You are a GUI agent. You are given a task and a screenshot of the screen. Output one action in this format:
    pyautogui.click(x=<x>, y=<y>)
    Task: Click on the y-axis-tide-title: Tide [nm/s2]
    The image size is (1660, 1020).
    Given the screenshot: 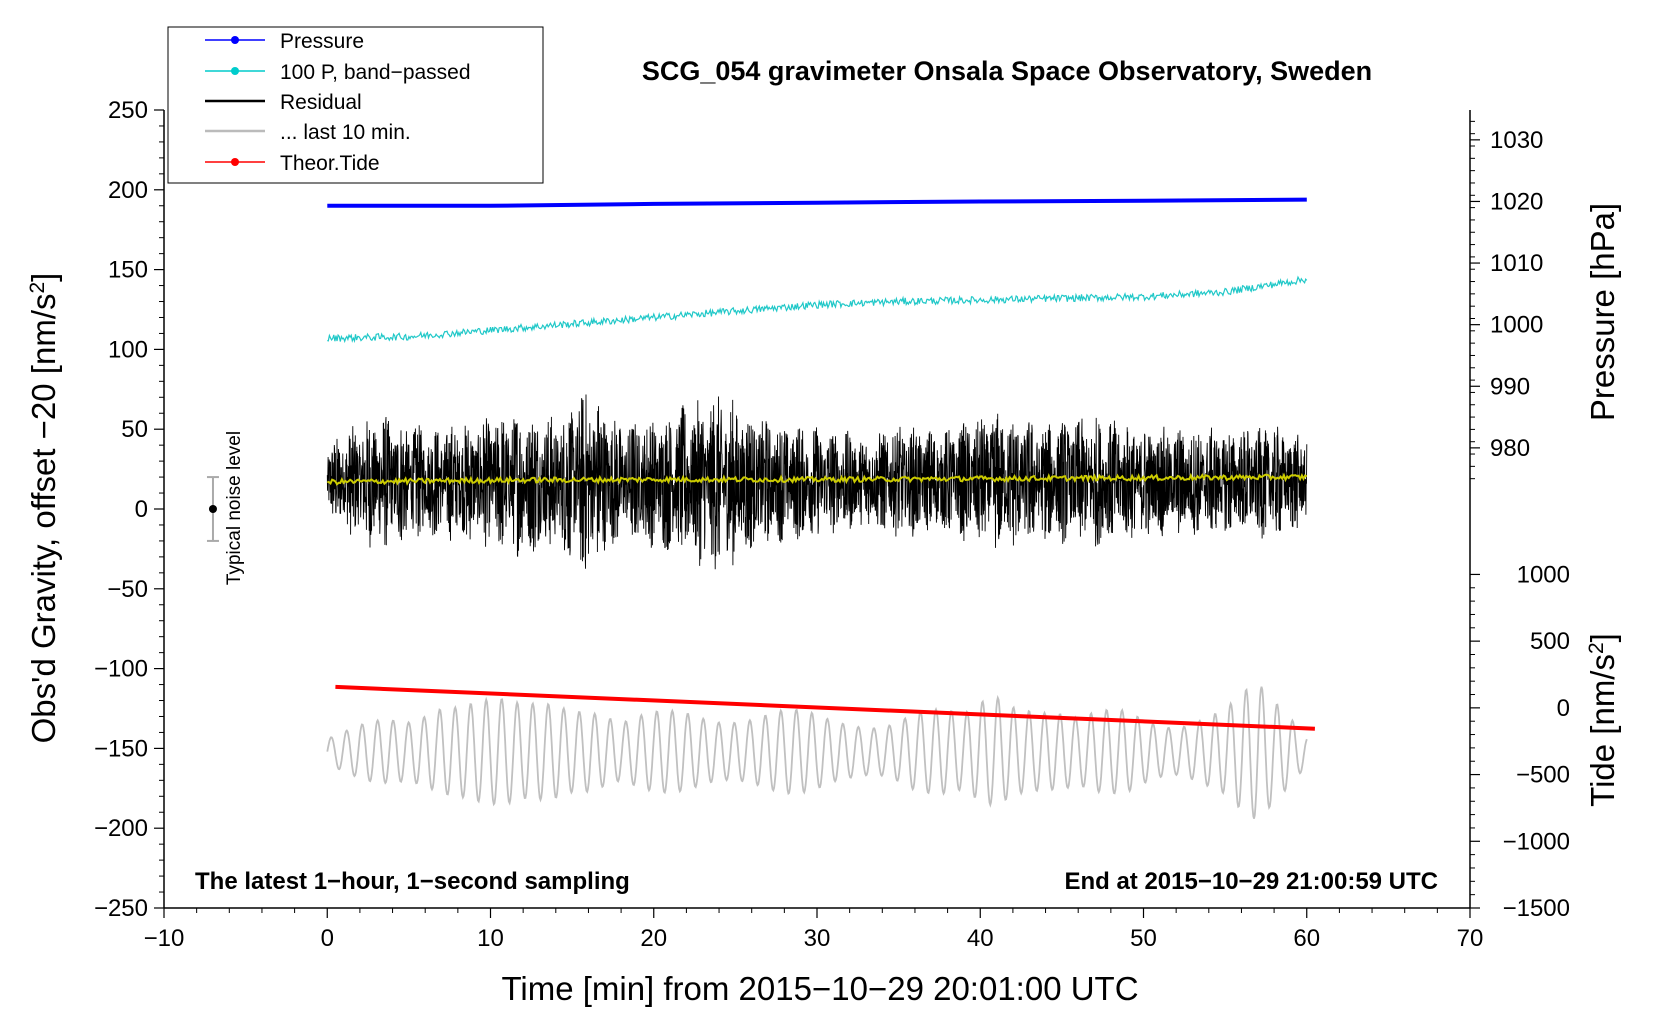 What is the action you would take?
    pyautogui.click(x=1602, y=720)
    